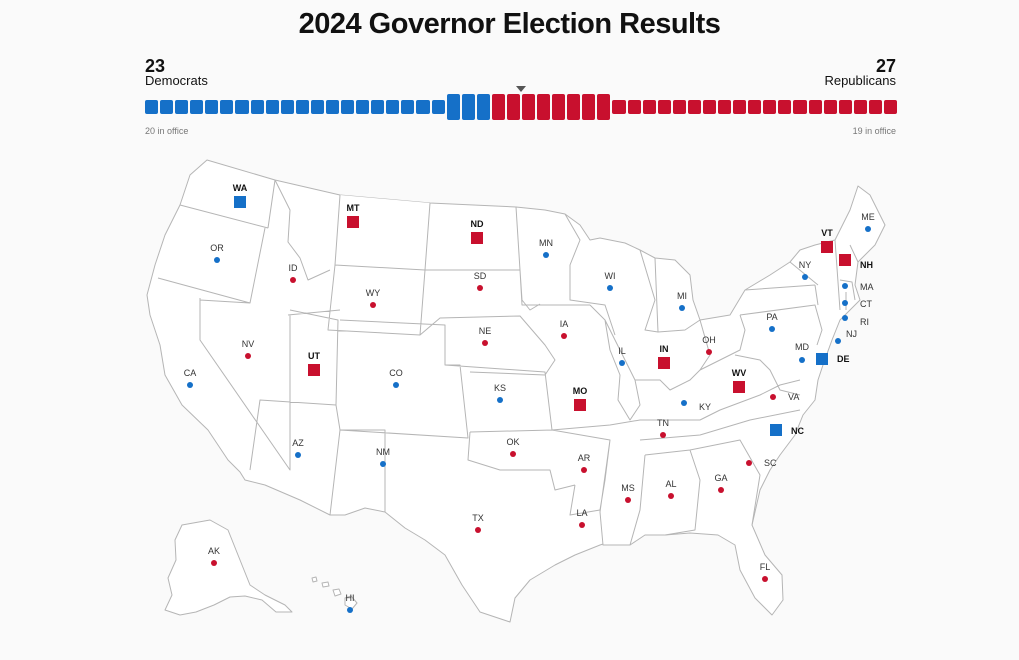  Describe the element at coordinates (857, 304) in the screenshot. I see `state-ct: CT` at that location.